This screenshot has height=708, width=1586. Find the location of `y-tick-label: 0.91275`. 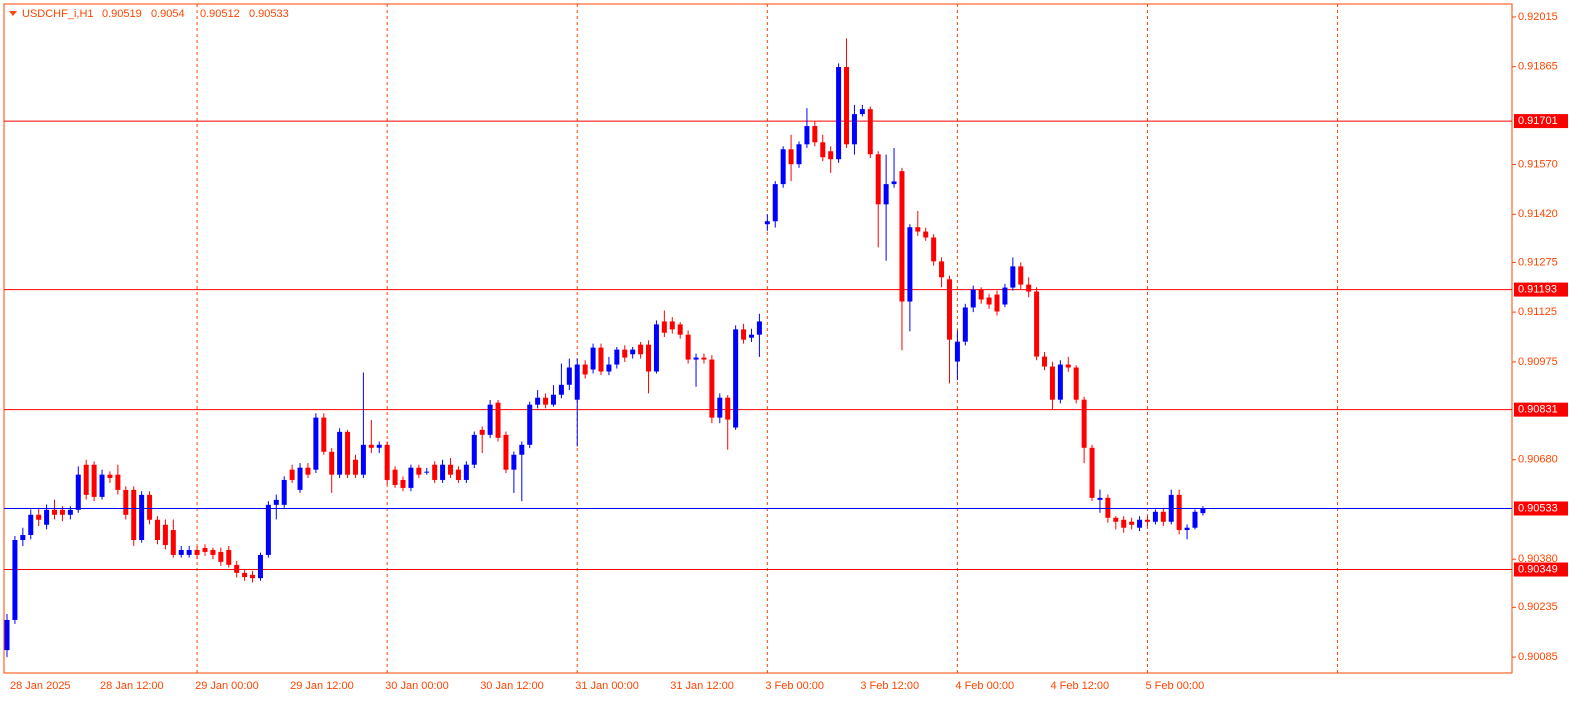

y-tick-label: 0.91275 is located at coordinates (1538, 262).